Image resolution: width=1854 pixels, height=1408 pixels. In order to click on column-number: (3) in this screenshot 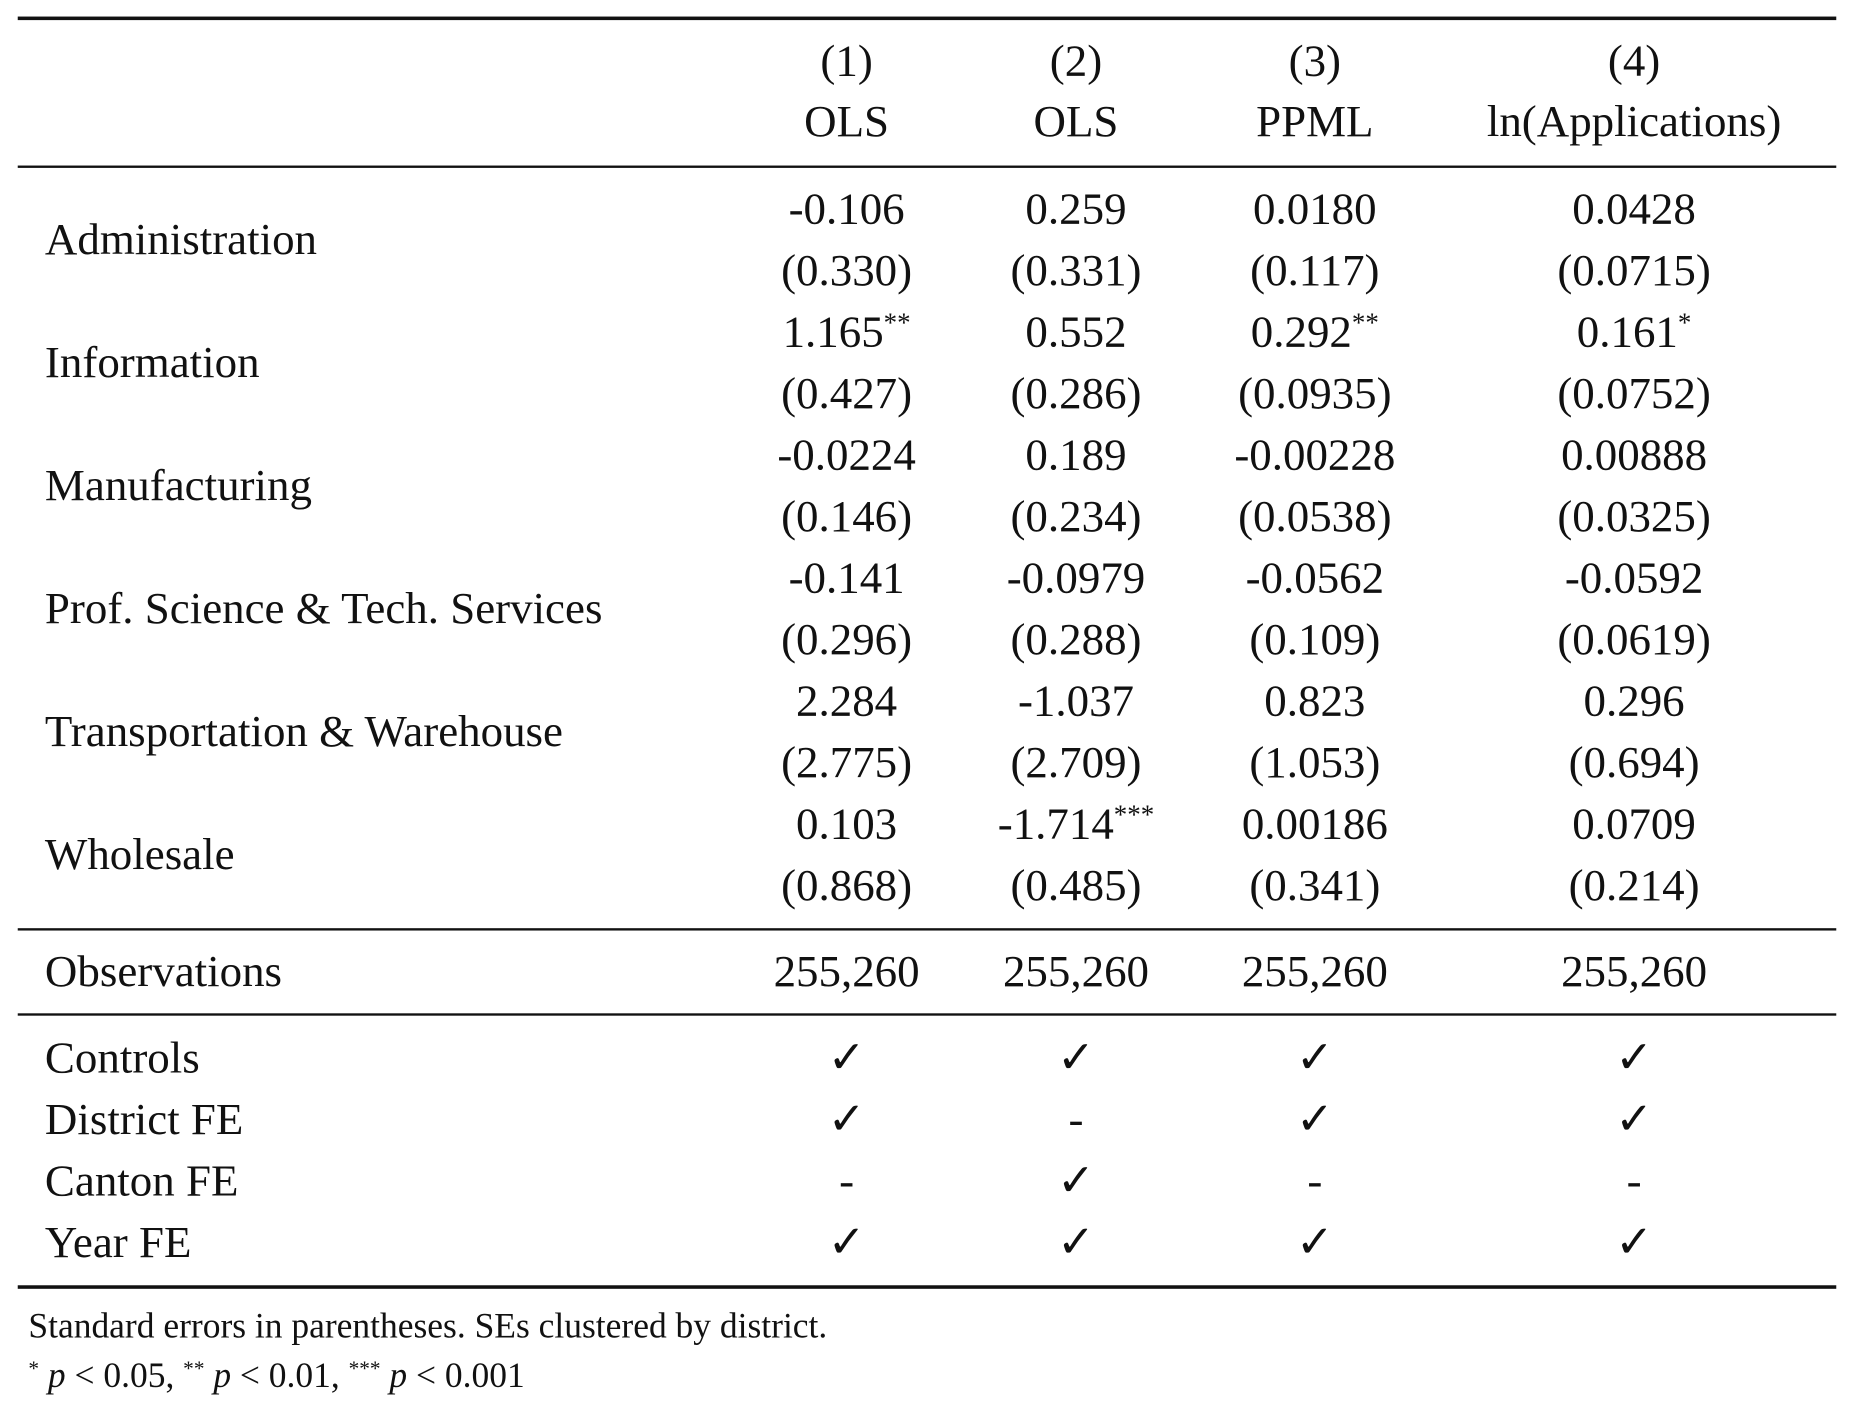, I will do `click(1315, 61)`.